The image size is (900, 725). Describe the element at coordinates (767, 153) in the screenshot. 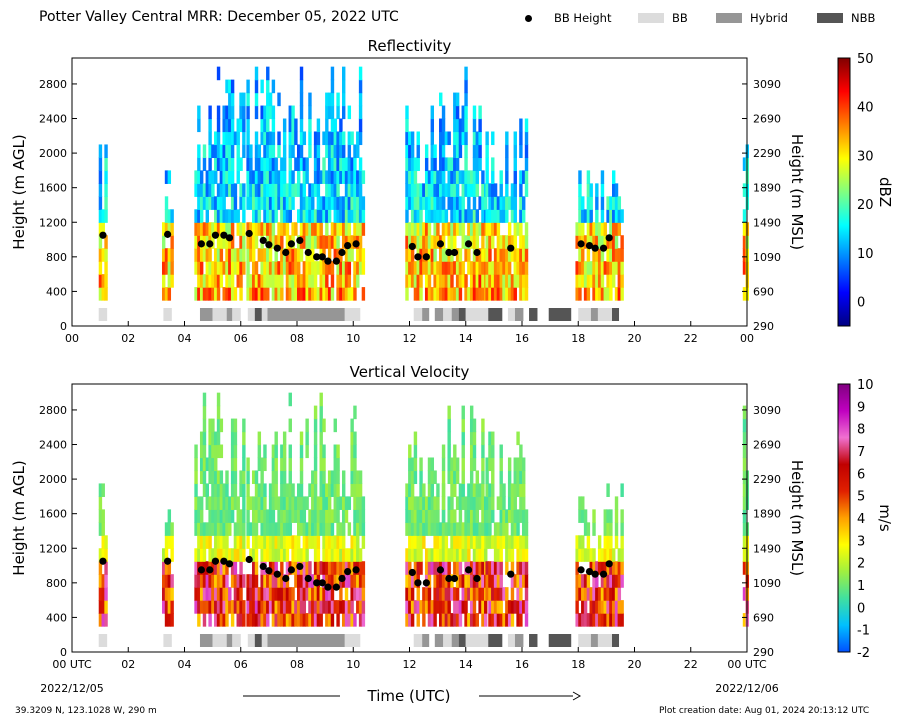

I see `y-tick-label-right: 2290` at that location.